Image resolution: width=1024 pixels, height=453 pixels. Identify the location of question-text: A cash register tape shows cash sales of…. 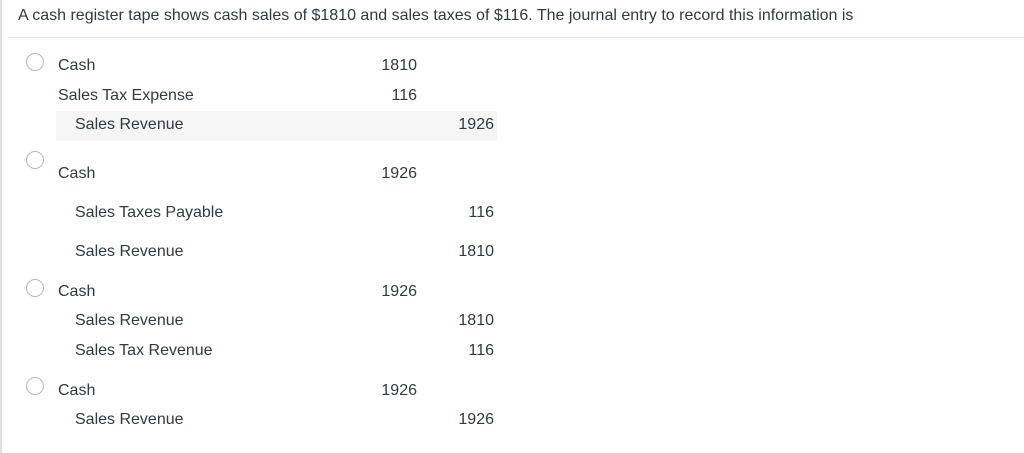
(436, 15).